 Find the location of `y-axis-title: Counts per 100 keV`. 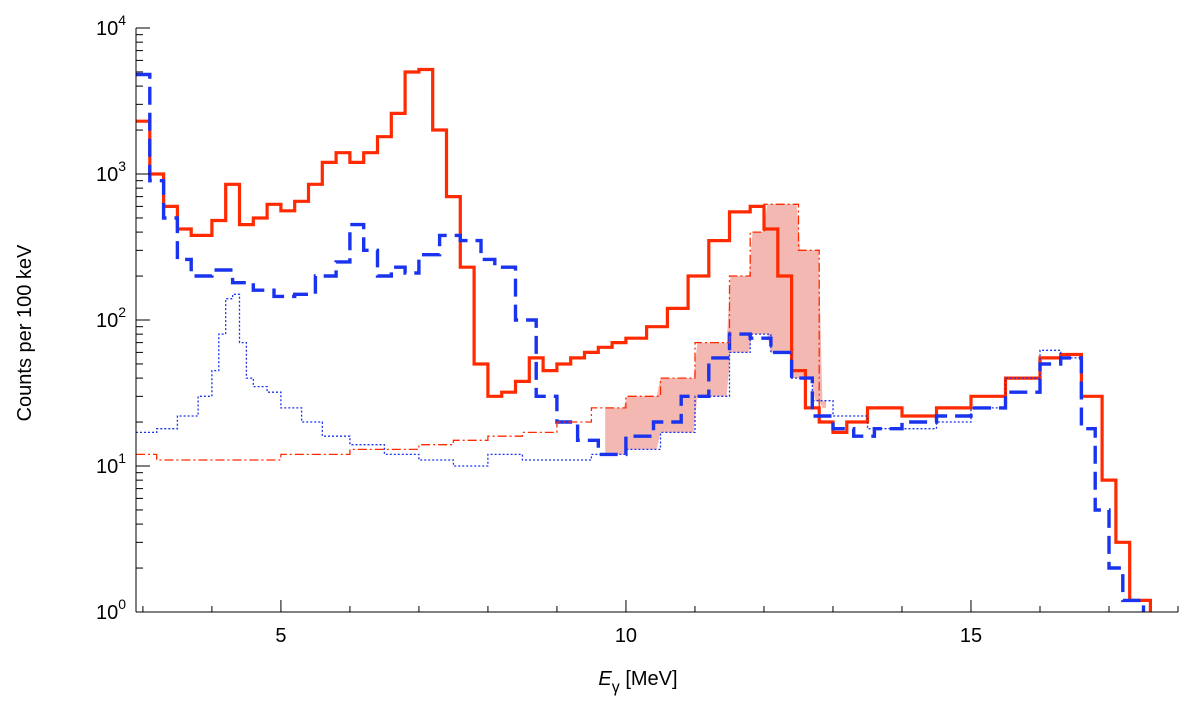

y-axis-title: Counts per 100 keV is located at coordinates (25, 332).